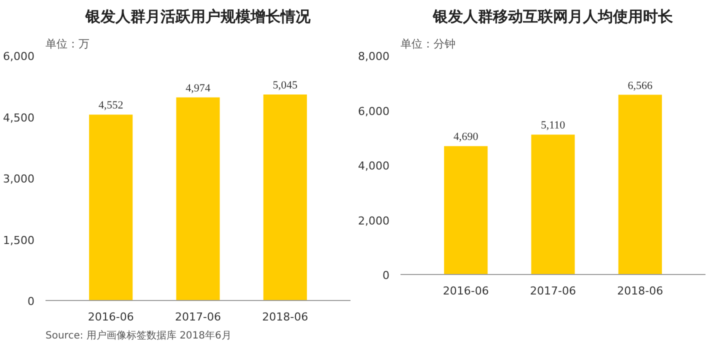  What do you see at coordinates (428, 44) in the screenshot?
I see `y-axis-title: 单位：分钟` at bounding box center [428, 44].